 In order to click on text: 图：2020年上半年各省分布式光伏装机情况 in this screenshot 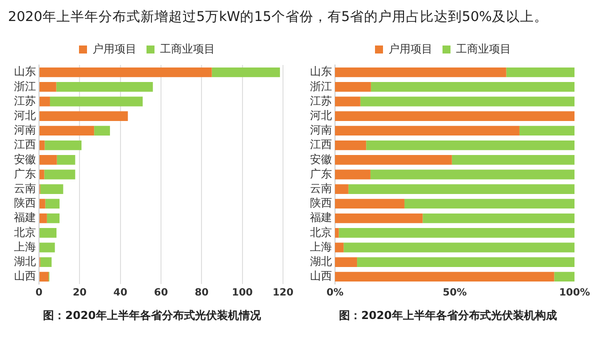, I will do `click(152, 315)`.